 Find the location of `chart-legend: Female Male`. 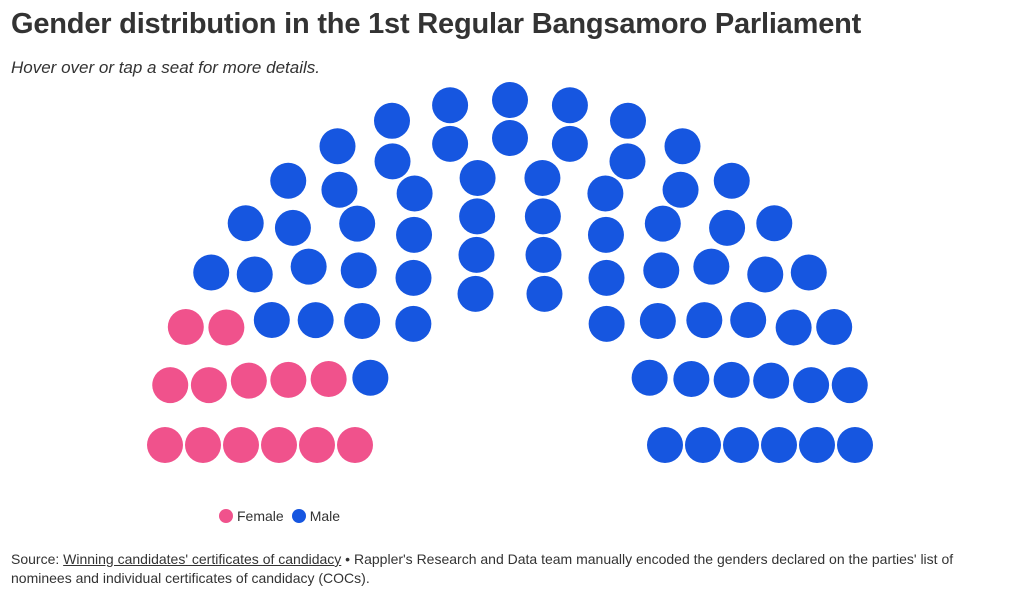

chart-legend: Female Male is located at coordinates (283, 516).